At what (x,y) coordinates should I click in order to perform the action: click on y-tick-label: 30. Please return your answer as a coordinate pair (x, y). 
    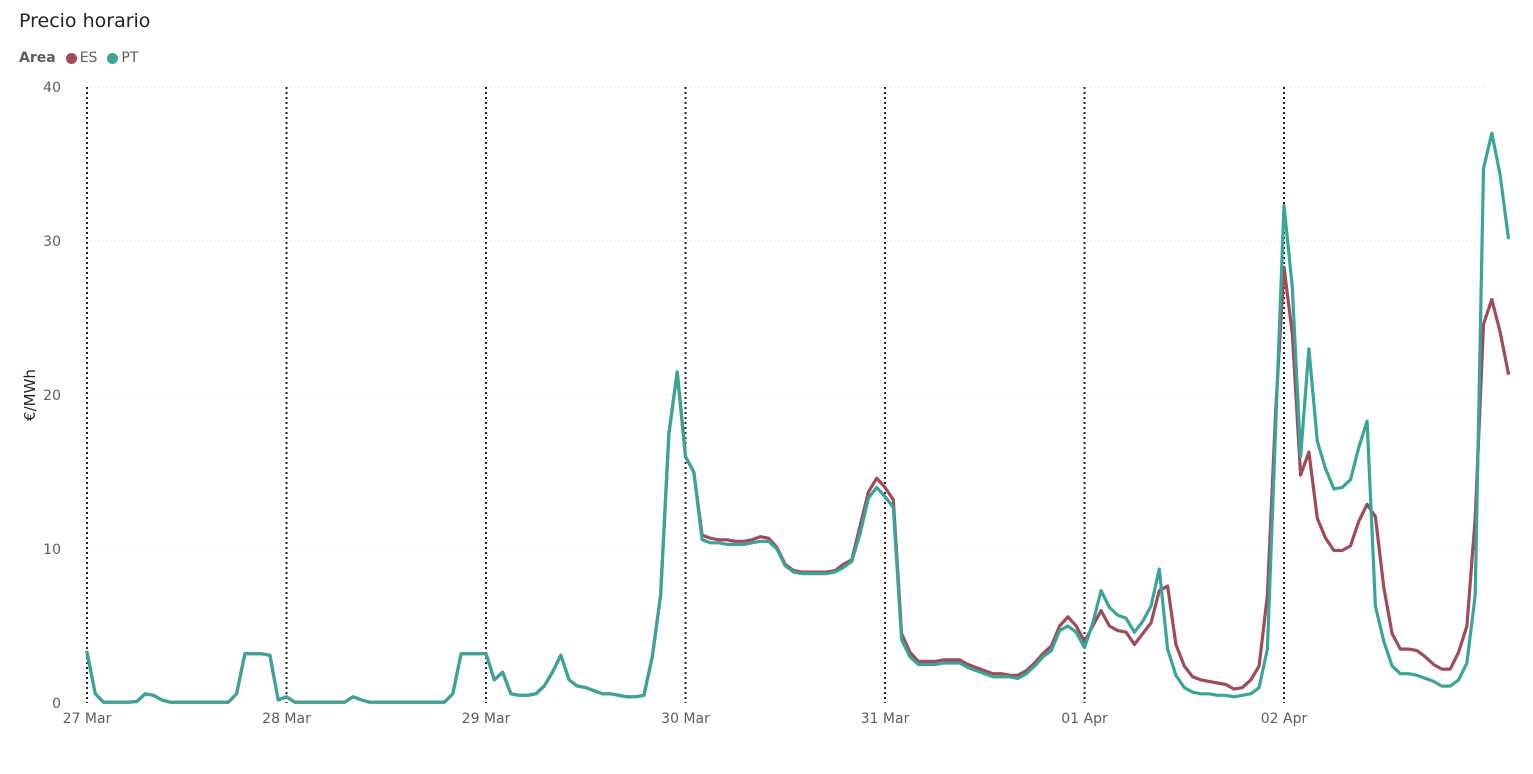
    Looking at the image, I should click on (52, 242).